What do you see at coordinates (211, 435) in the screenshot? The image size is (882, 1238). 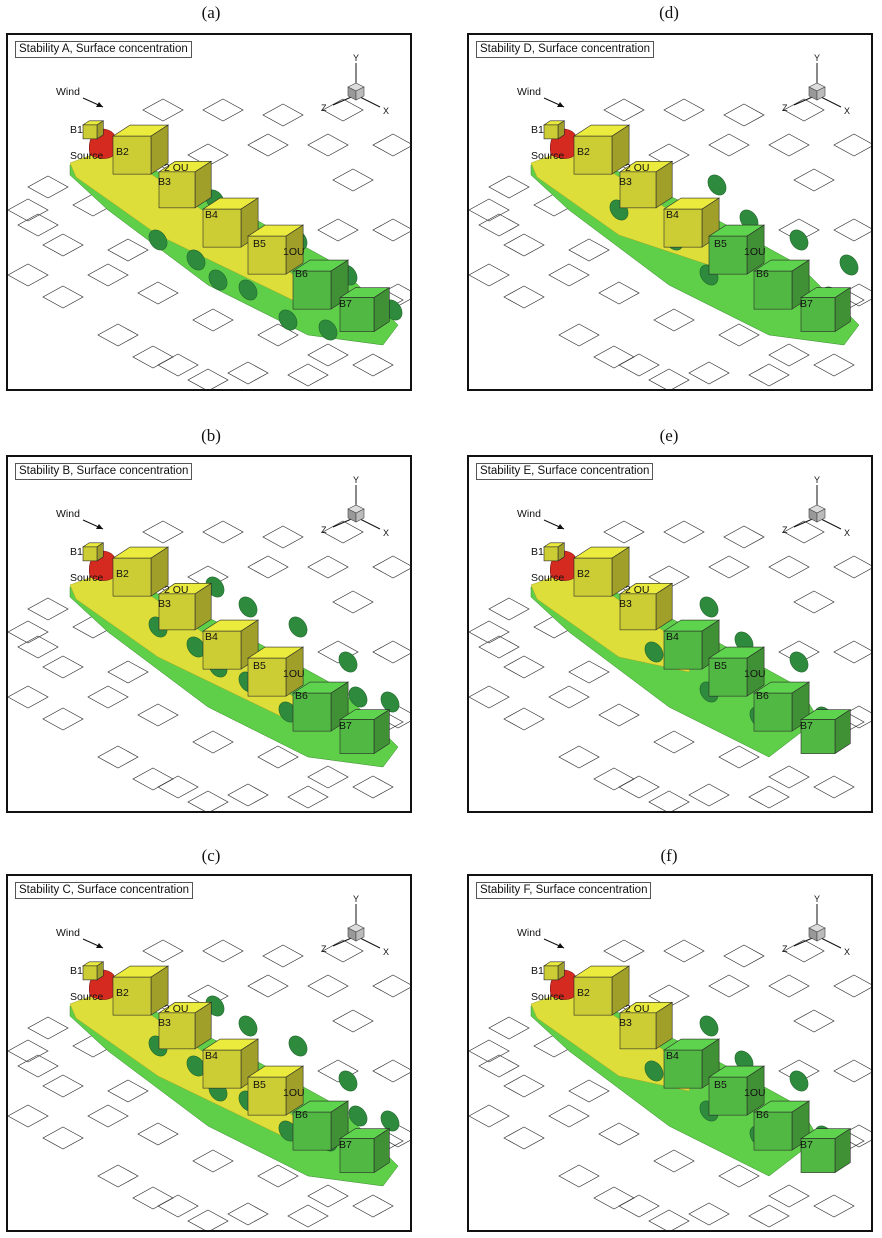 I see `panel-letter-b: (b)` at bounding box center [211, 435].